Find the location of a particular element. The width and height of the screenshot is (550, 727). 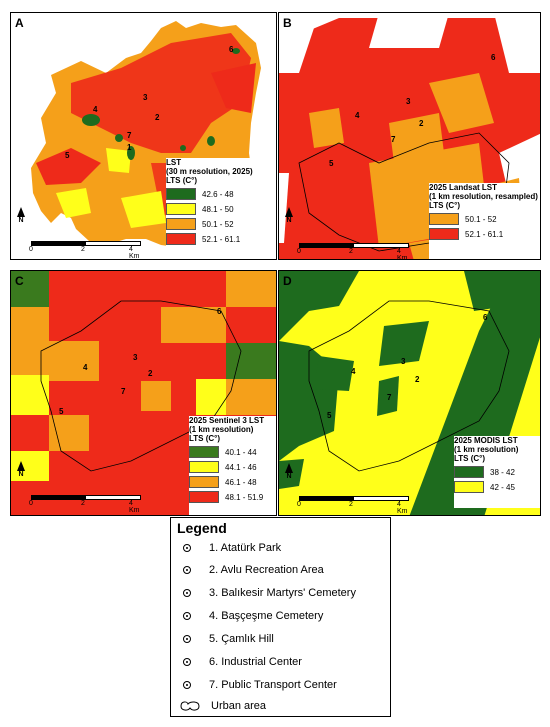

legend-a-class-1: 42.6 - 48 is located at coordinates (221, 194).